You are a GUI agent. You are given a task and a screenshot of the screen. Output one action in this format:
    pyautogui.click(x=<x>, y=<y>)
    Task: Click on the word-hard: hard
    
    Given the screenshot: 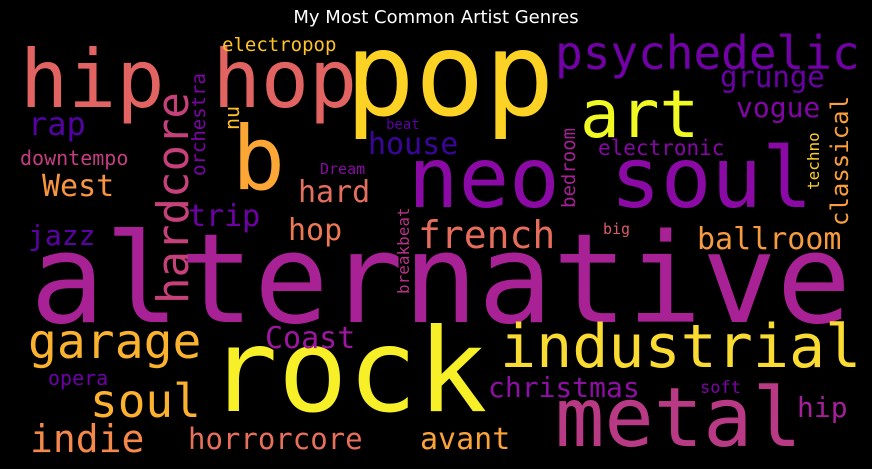 What is the action you would take?
    pyautogui.click(x=334, y=192)
    